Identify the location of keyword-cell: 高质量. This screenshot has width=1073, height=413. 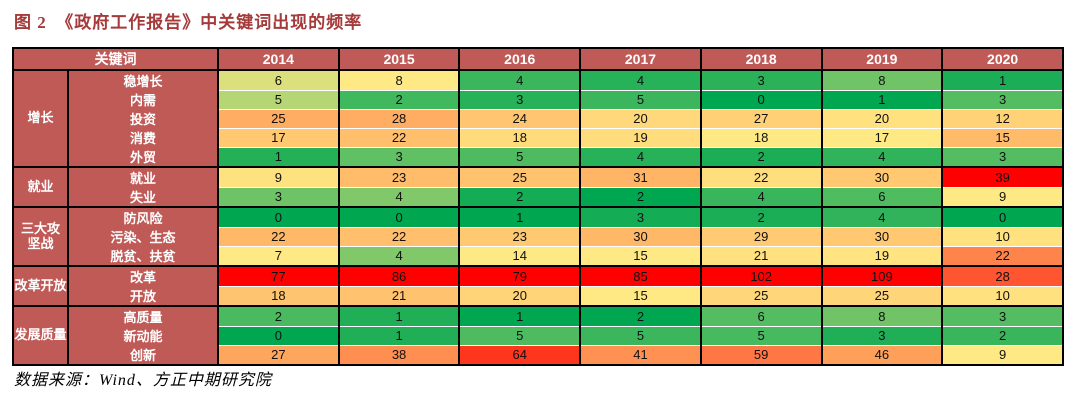
(142, 315).